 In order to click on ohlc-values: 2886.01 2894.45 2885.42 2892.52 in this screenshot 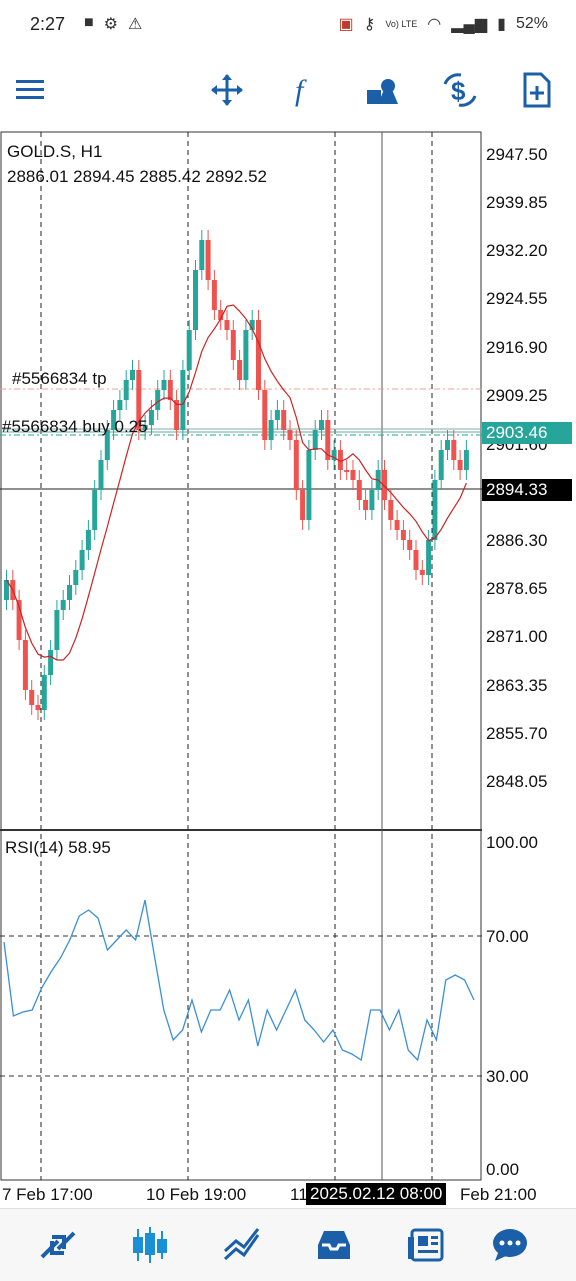, I will do `click(137, 176)`.